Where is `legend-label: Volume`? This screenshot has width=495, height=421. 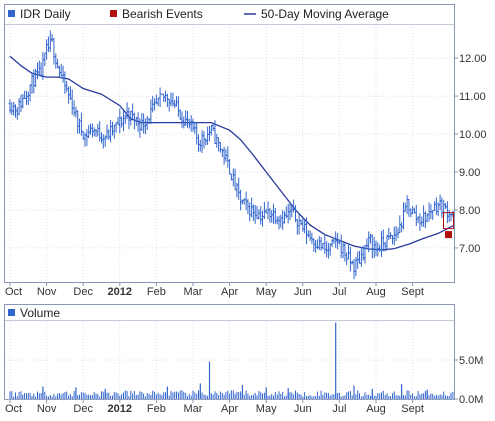 legend-label: Volume is located at coordinates (40, 313).